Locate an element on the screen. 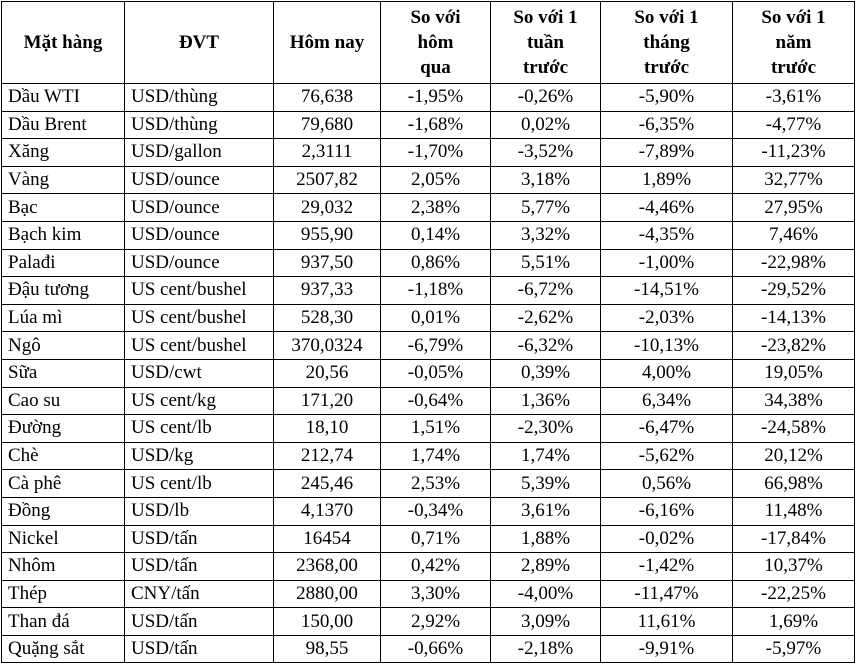 This screenshot has height=665, width=857. table-cell: -4,00% is located at coordinates (545, 594).